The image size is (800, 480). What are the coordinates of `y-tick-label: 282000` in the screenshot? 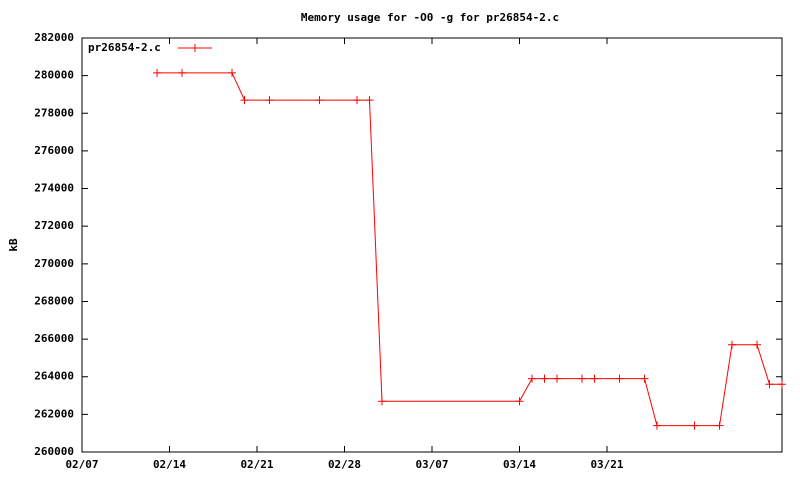 It's located at (54, 37).